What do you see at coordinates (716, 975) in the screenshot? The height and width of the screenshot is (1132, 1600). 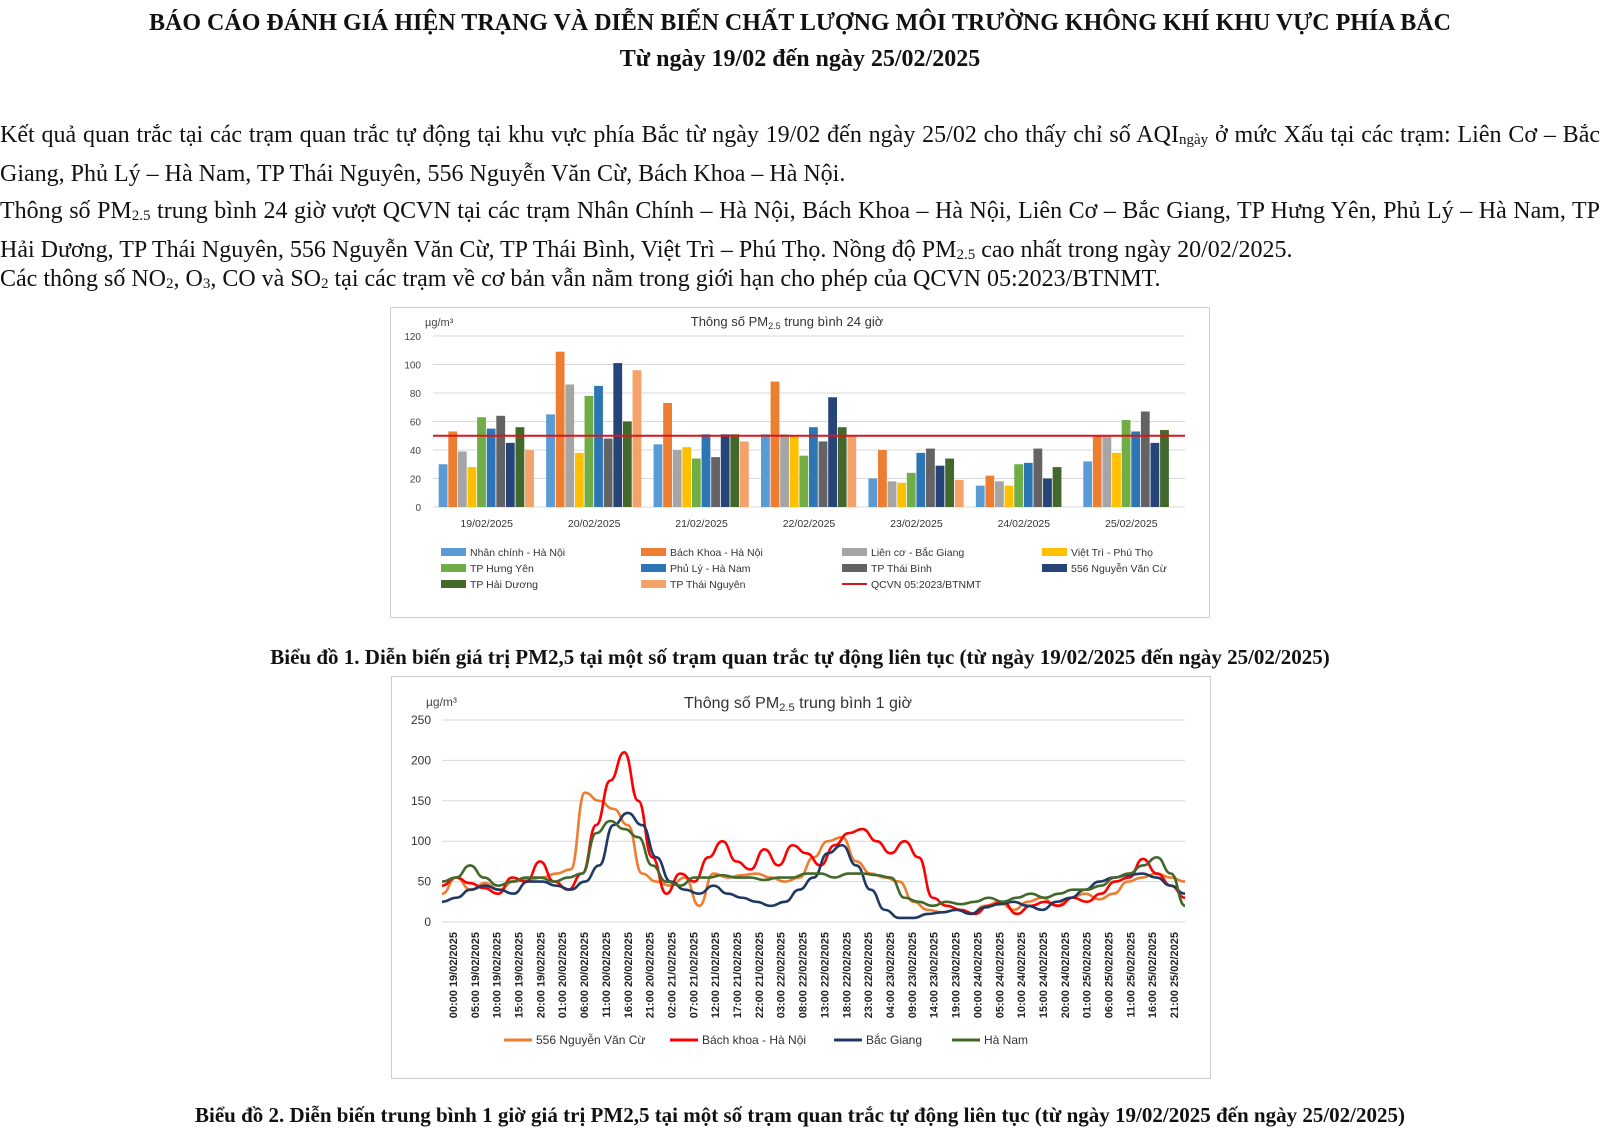 I see `chart2-xtick: 12:00 21/02/2025` at bounding box center [716, 975].